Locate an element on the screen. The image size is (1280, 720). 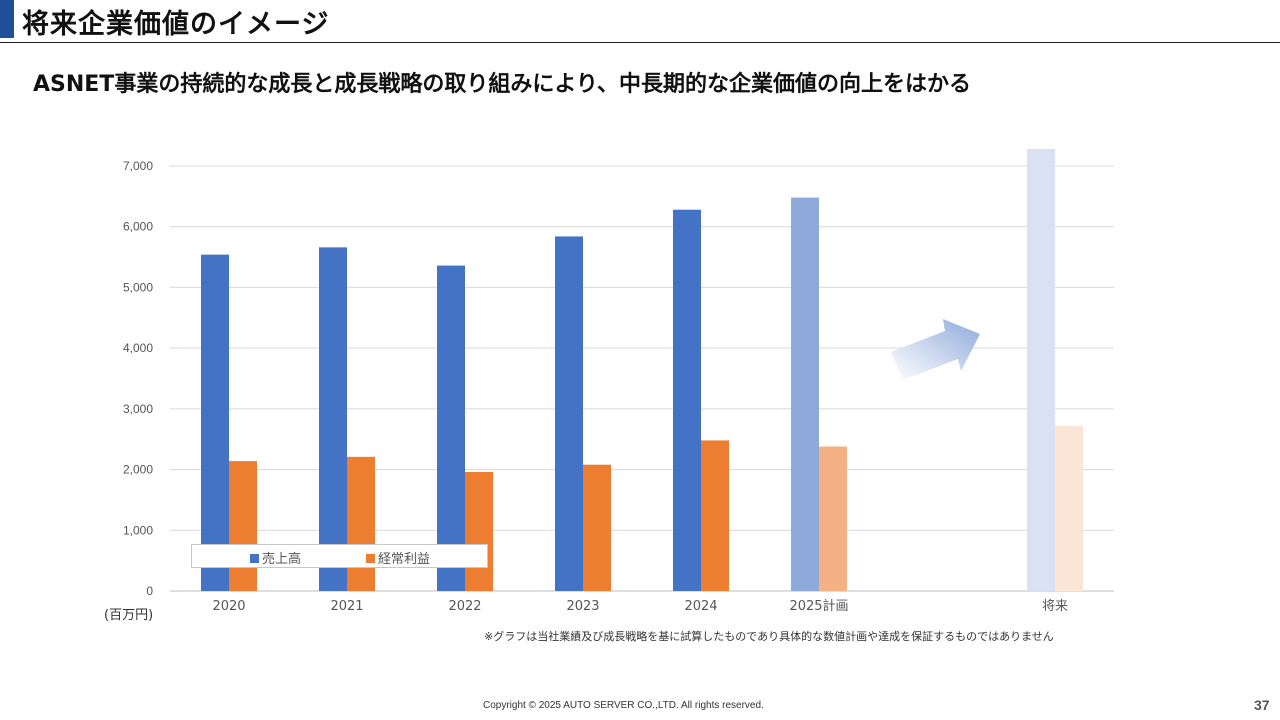
x-category-label: 2024 is located at coordinates (700, 606).